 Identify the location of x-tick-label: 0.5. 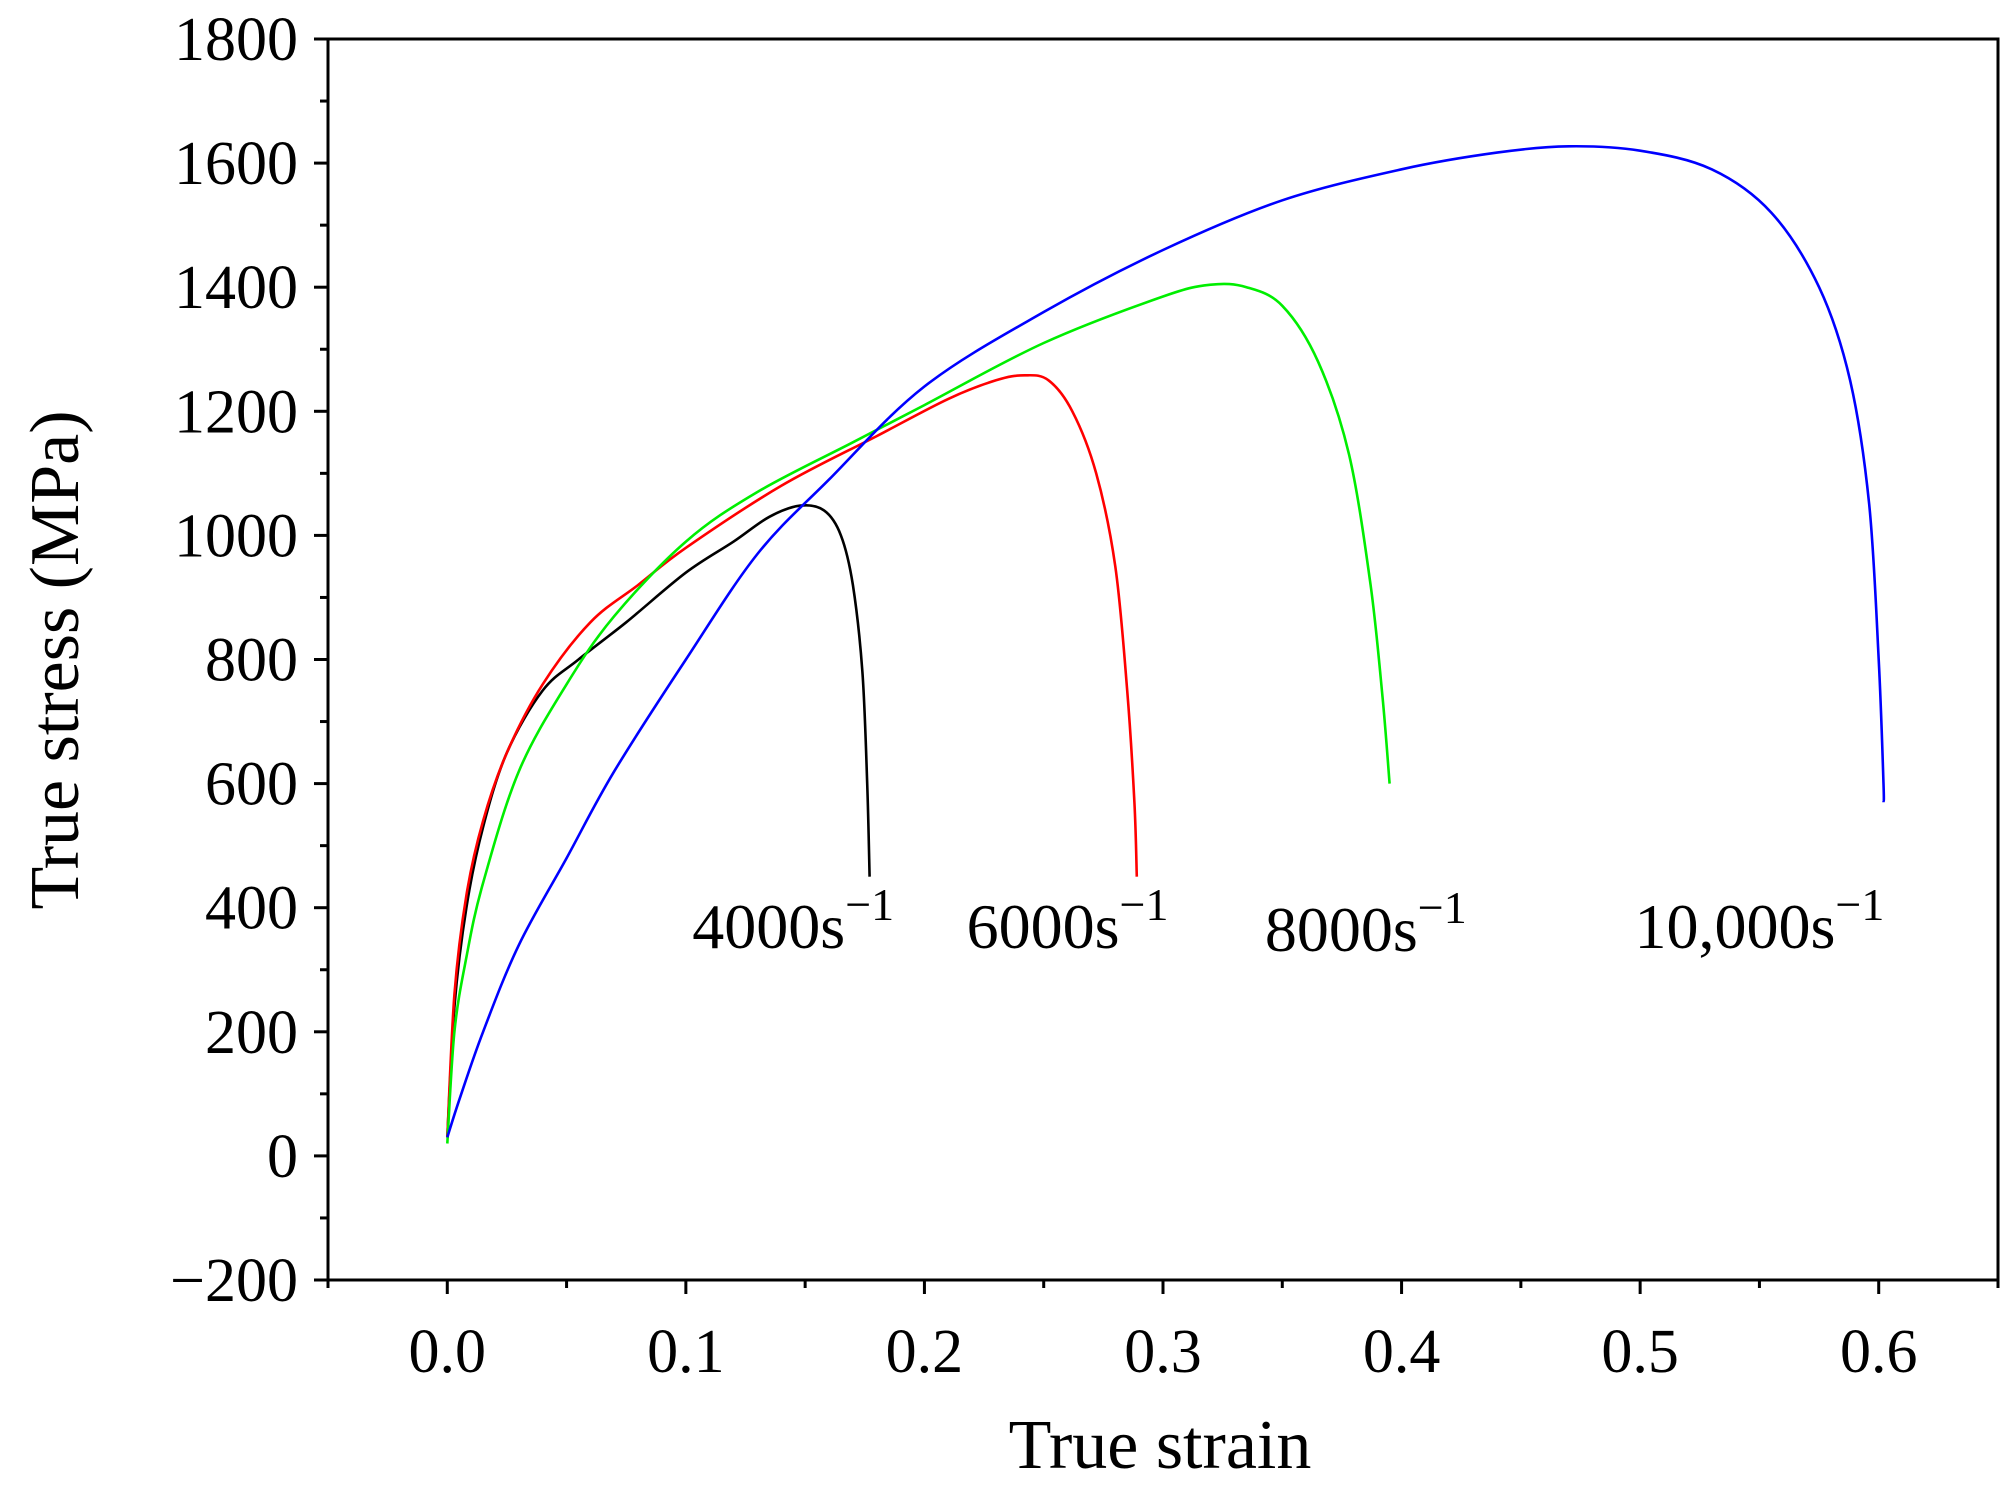
(1640, 1352).